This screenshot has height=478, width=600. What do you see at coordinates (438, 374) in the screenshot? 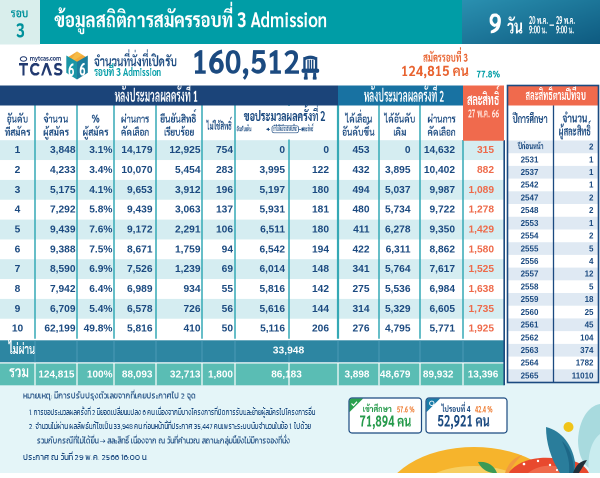
I see `svg-text: 89,932` at bounding box center [438, 374].